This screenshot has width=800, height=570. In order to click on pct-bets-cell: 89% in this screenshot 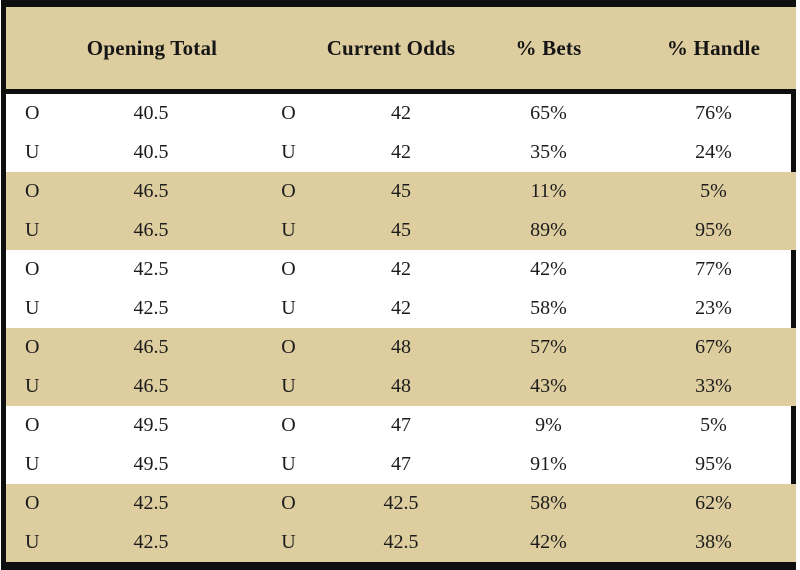, I will do `click(548, 230)`.